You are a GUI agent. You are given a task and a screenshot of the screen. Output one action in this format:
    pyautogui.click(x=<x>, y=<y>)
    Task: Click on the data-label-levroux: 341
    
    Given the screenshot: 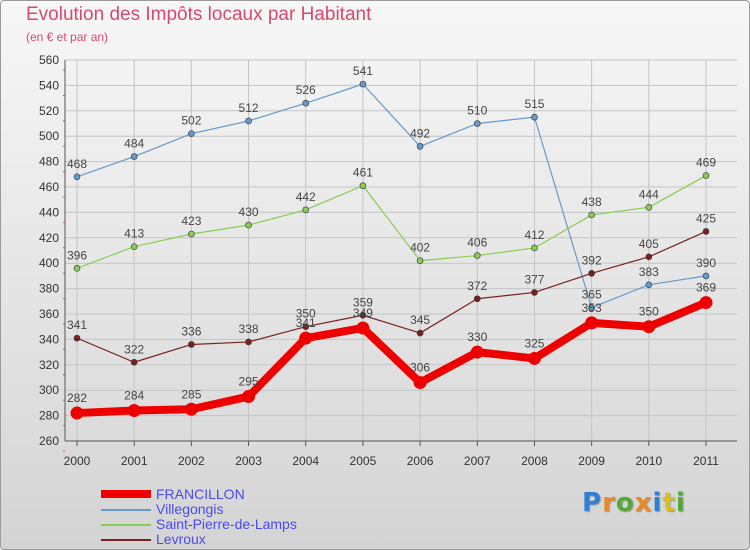 What is the action you would take?
    pyautogui.click(x=77, y=325)
    